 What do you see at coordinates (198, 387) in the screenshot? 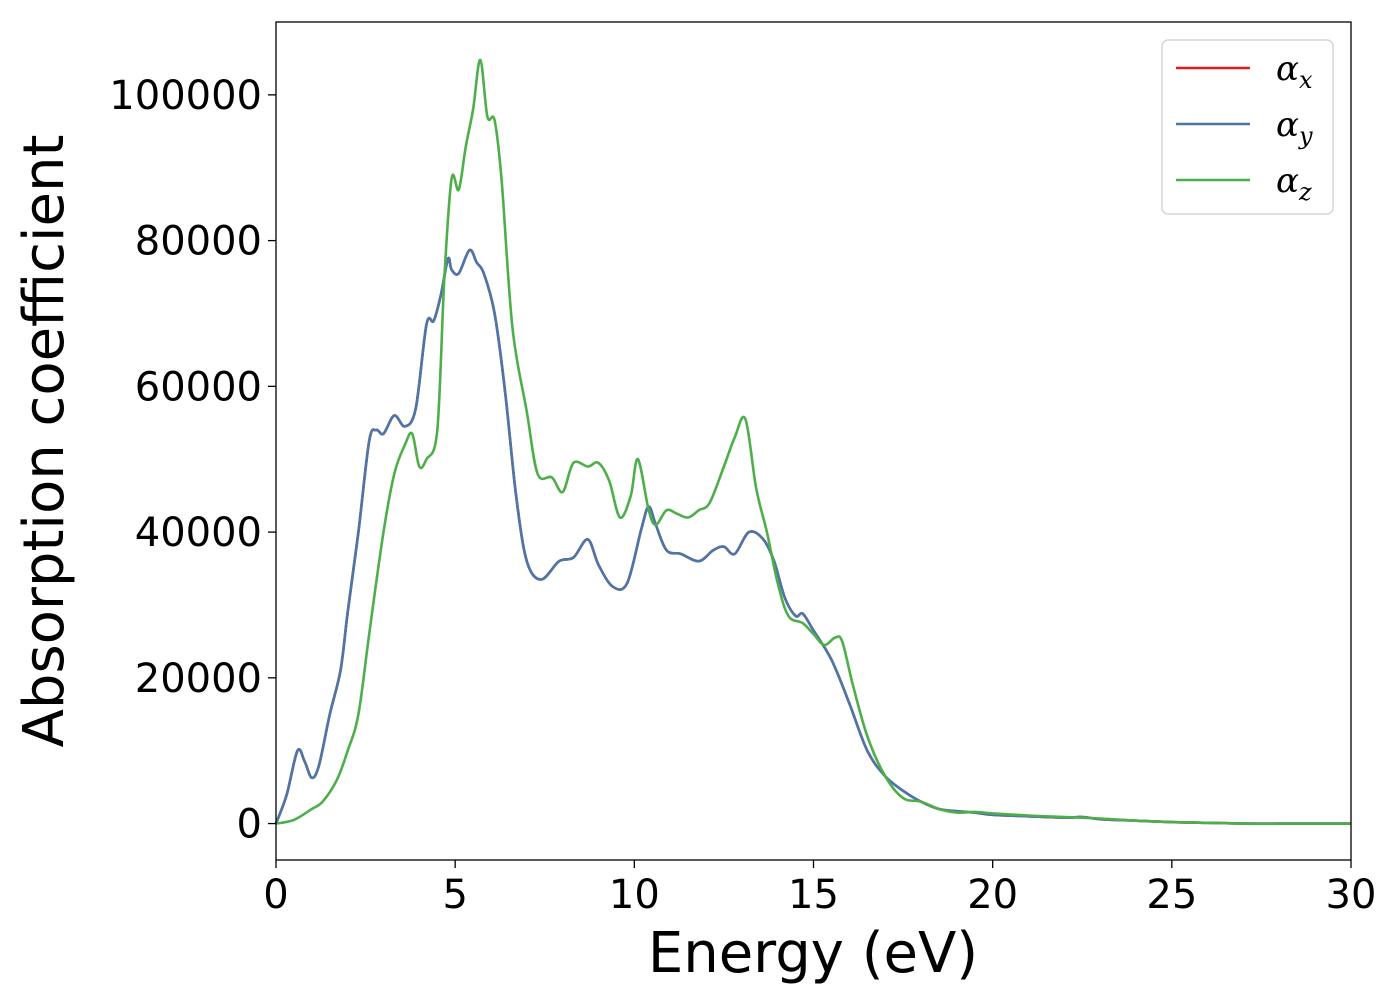
I see `y-tick-label: 60000` at bounding box center [198, 387].